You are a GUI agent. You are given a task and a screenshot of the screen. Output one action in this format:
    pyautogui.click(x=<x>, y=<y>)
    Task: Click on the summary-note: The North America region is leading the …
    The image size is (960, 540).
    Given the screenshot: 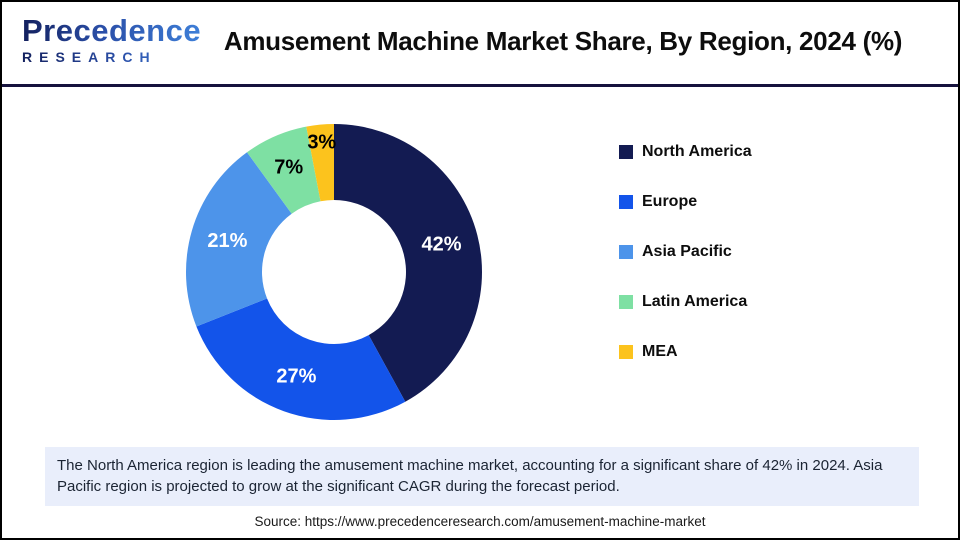 What is the action you would take?
    pyautogui.click(x=482, y=476)
    